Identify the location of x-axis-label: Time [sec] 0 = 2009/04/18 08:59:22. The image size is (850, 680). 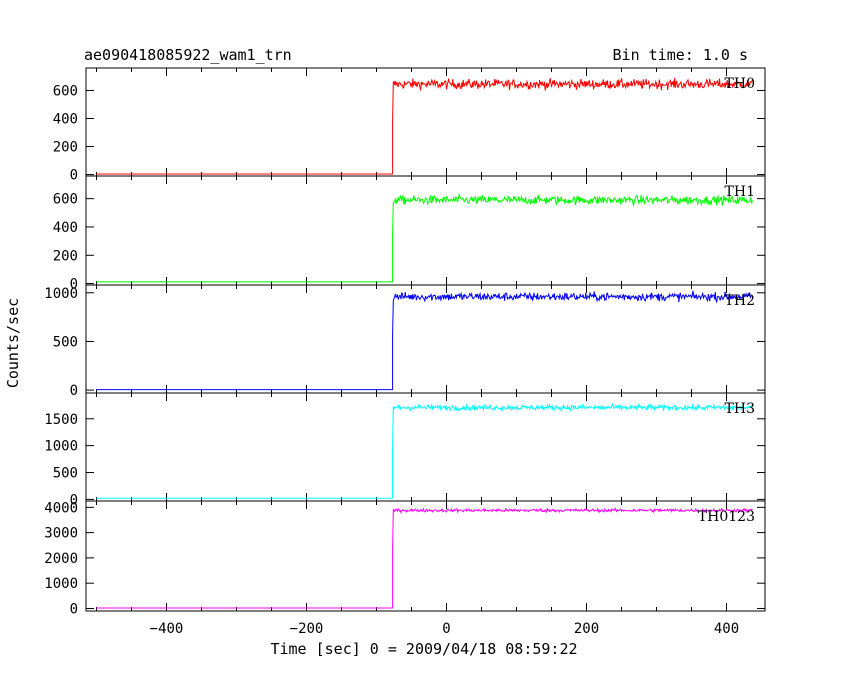
(423, 649).